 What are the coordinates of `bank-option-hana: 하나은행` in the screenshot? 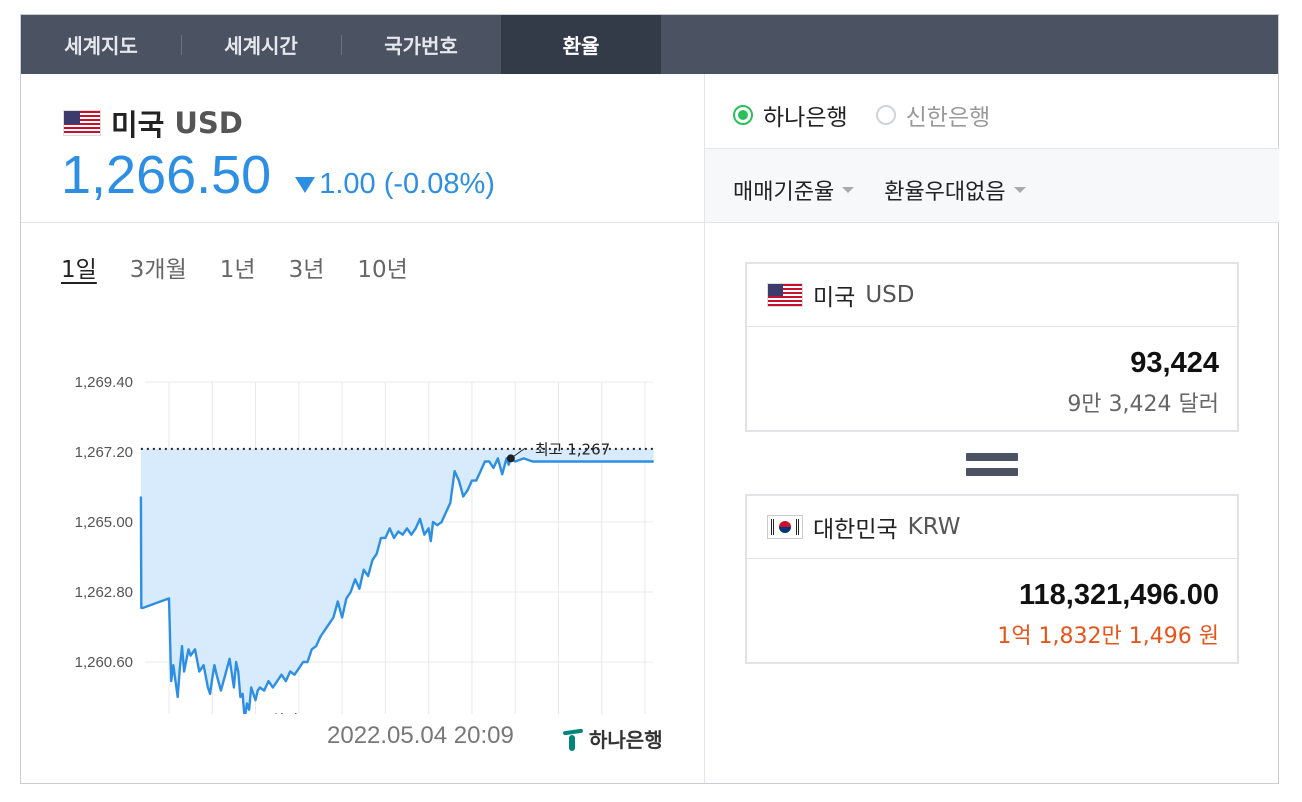 It's located at (790, 115).